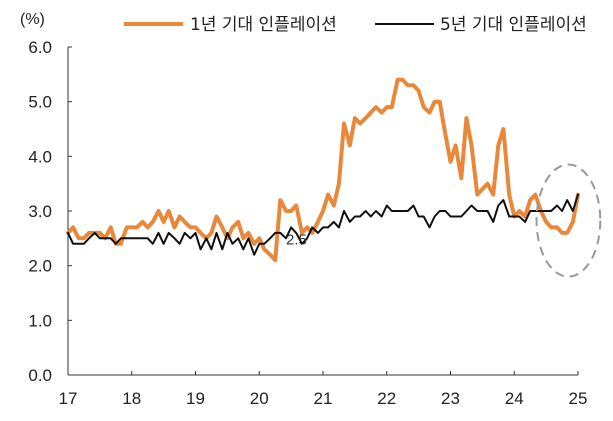 The width and height of the screenshot is (613, 421). Describe the element at coordinates (450, 398) in the screenshot. I see `x-tick-label: 23` at that location.